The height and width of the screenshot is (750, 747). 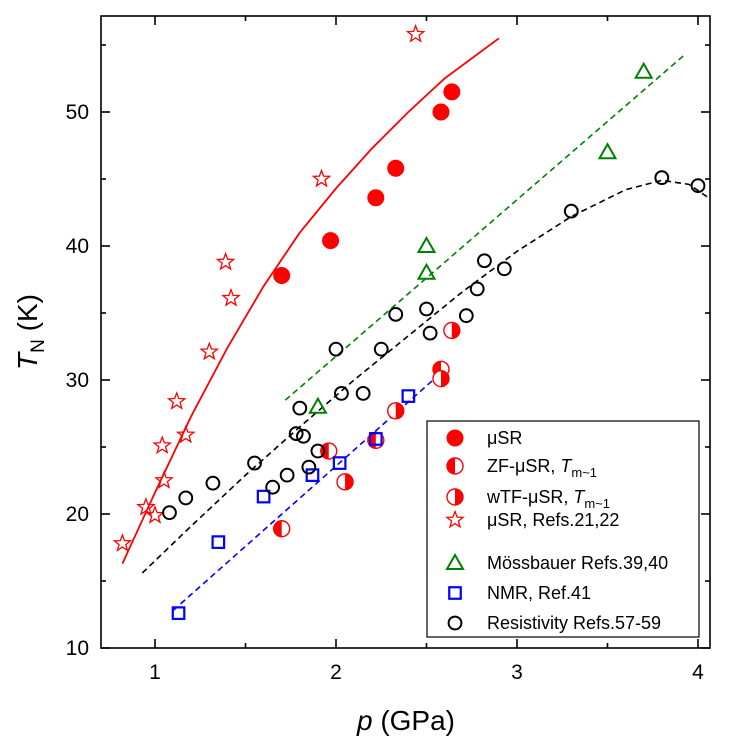 What do you see at coordinates (336, 672) in the screenshot?
I see `x-tick-label: 2` at bounding box center [336, 672].